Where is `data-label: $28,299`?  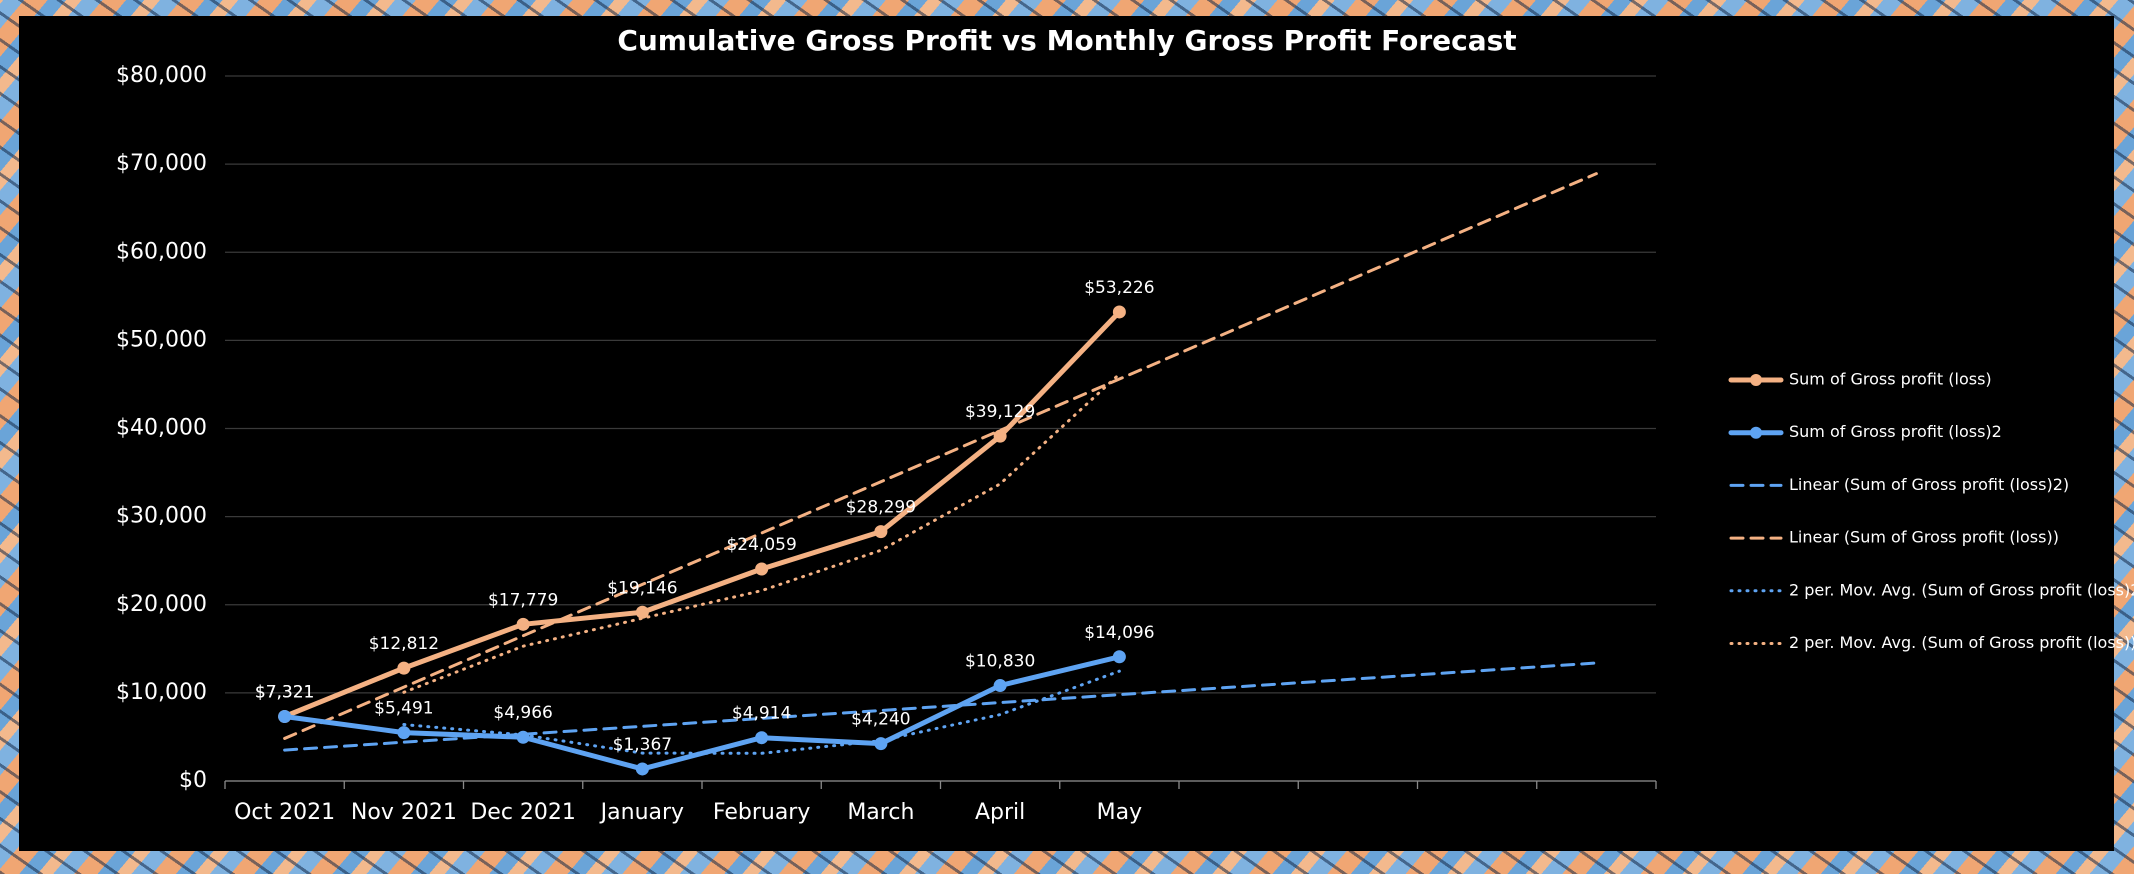
data-label: $28,299 is located at coordinates (881, 508).